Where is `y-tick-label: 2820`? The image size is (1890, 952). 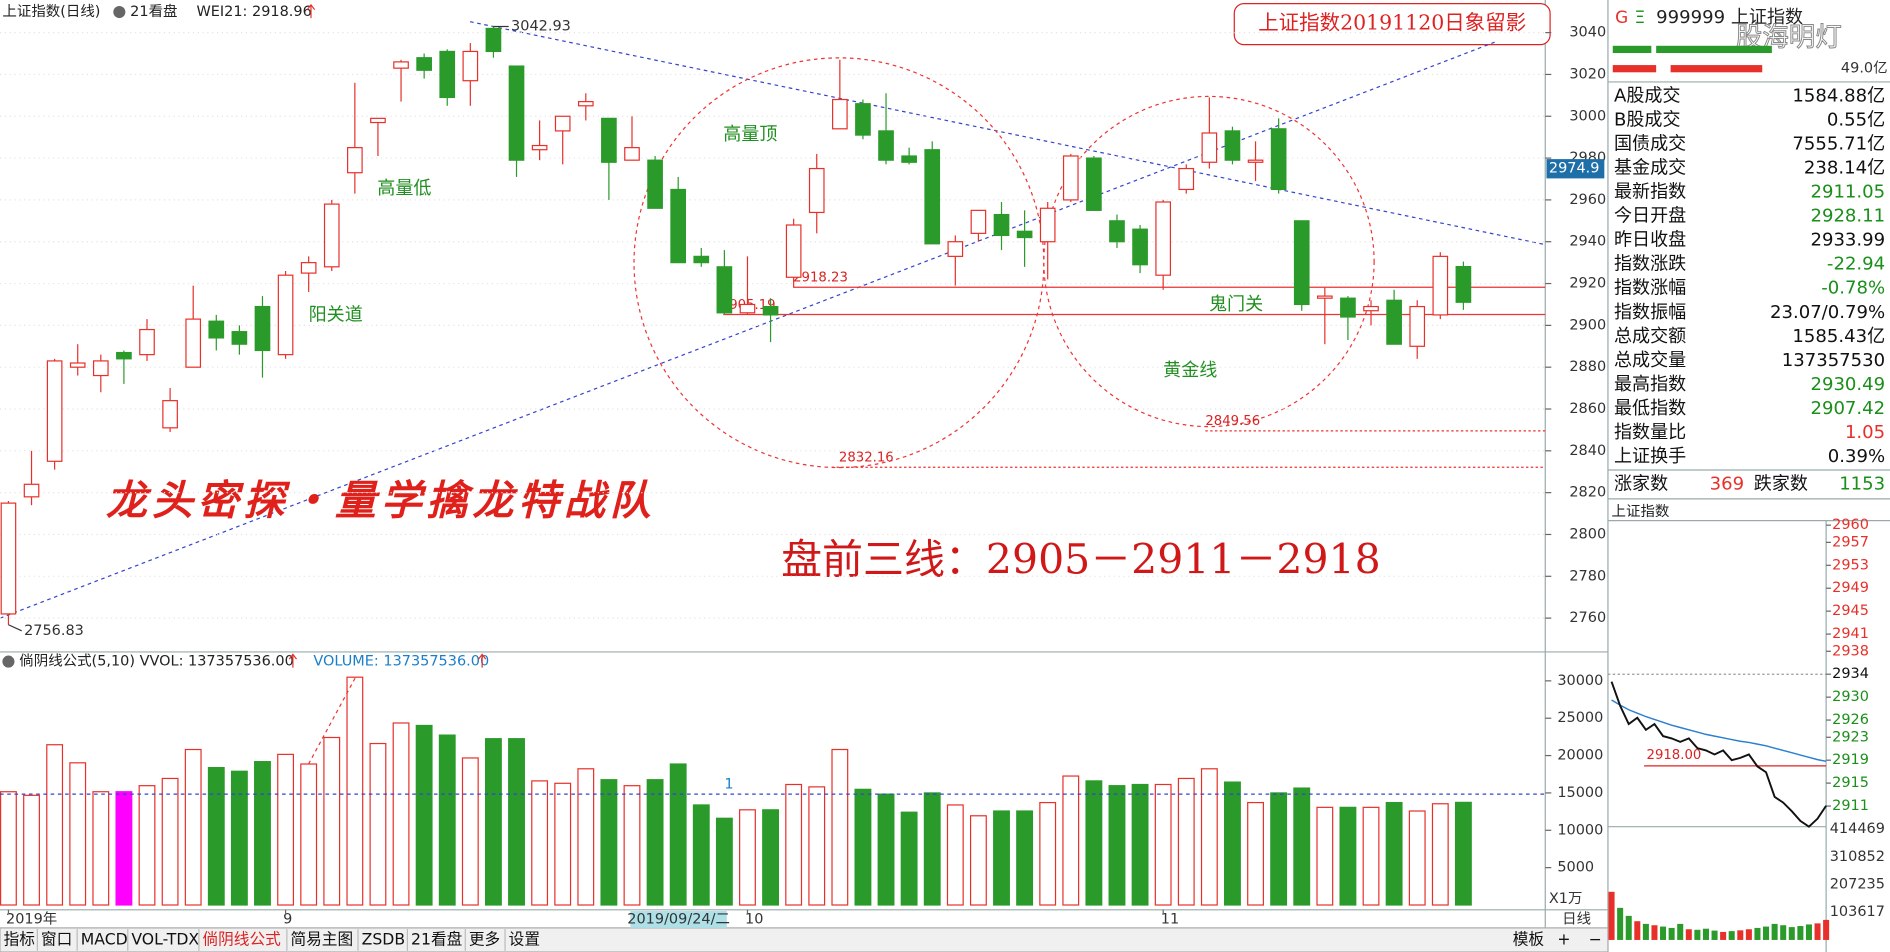 y-tick-label: 2820 is located at coordinates (1587, 493).